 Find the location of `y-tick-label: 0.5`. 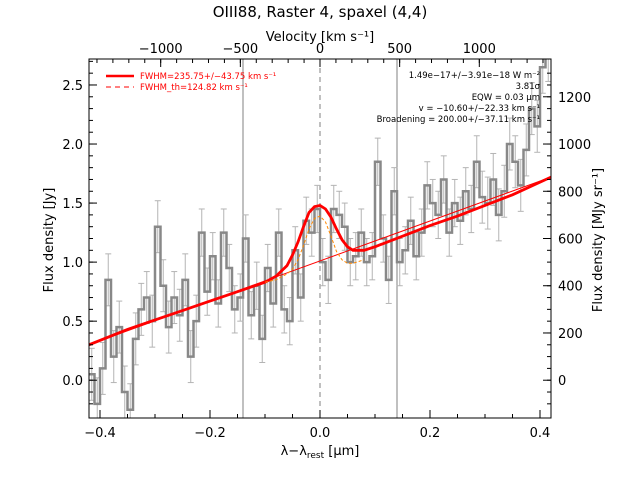

y-tick-label: 0.5 is located at coordinates (72, 322).